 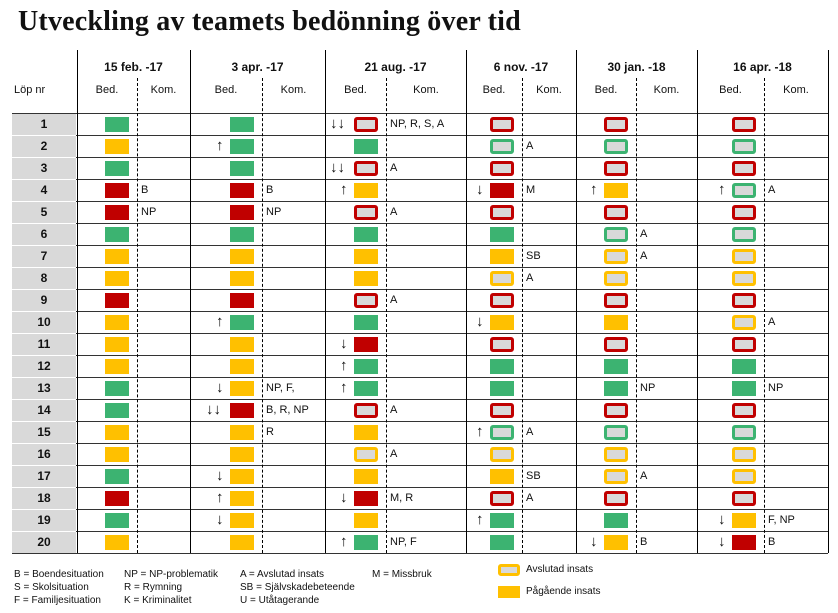 I want to click on comment-text: NP, R, S, A, so click(x=417, y=124).